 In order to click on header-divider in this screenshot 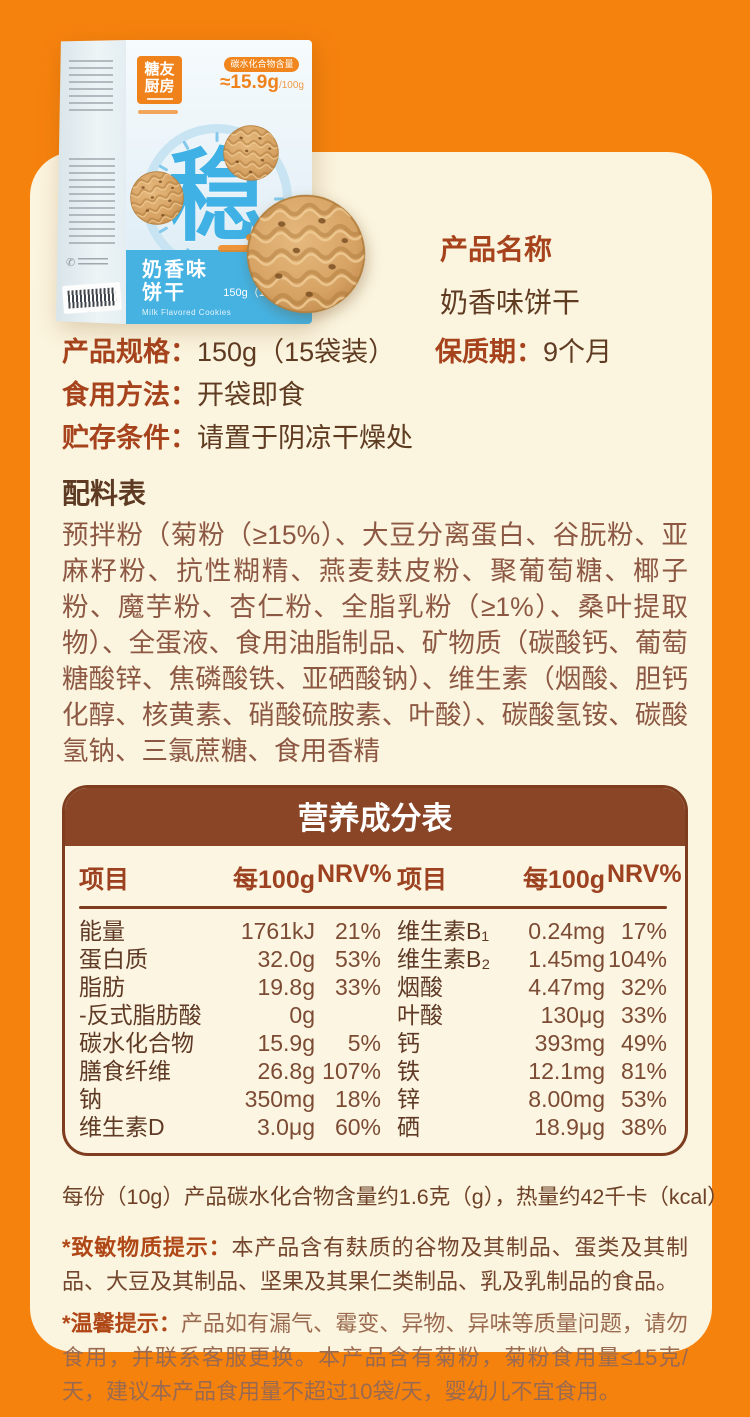, I will do `click(373, 907)`.